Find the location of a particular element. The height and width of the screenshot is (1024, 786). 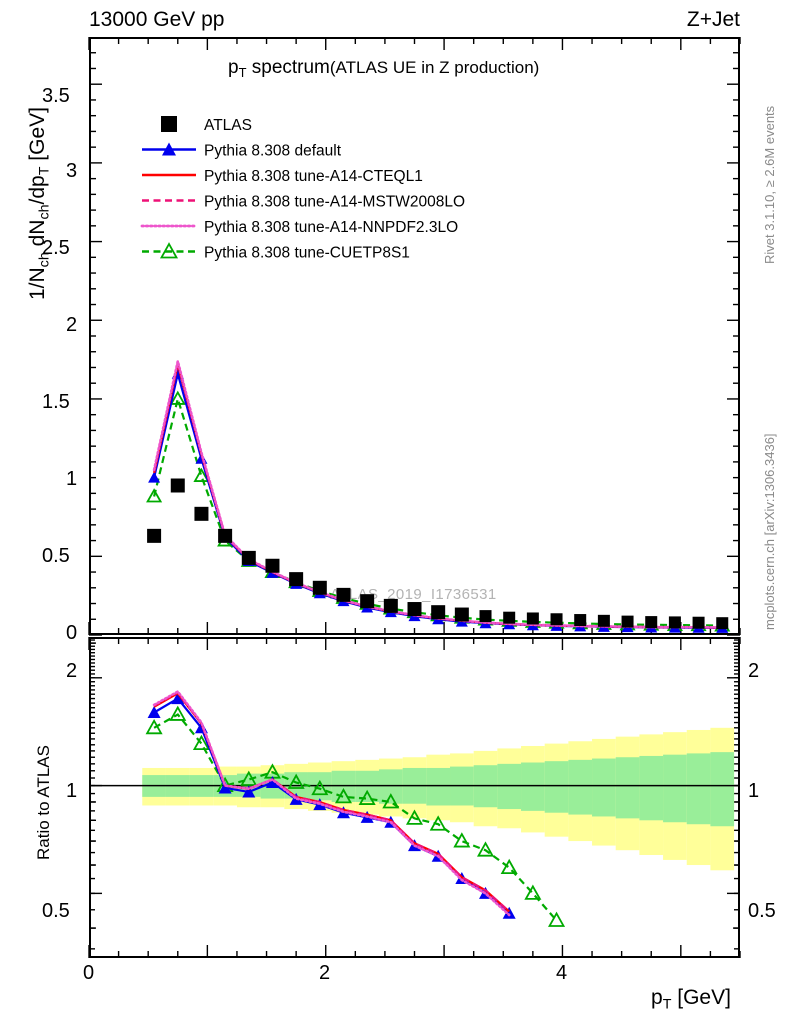

y-tick-3: 3 is located at coordinates (72, 171).